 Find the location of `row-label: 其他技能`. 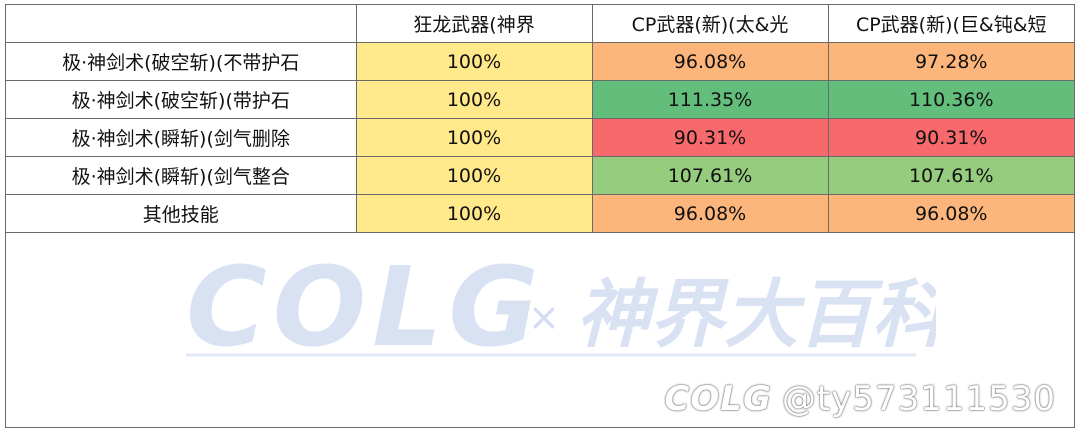

row-label: 其他技能 is located at coordinates (181, 213).